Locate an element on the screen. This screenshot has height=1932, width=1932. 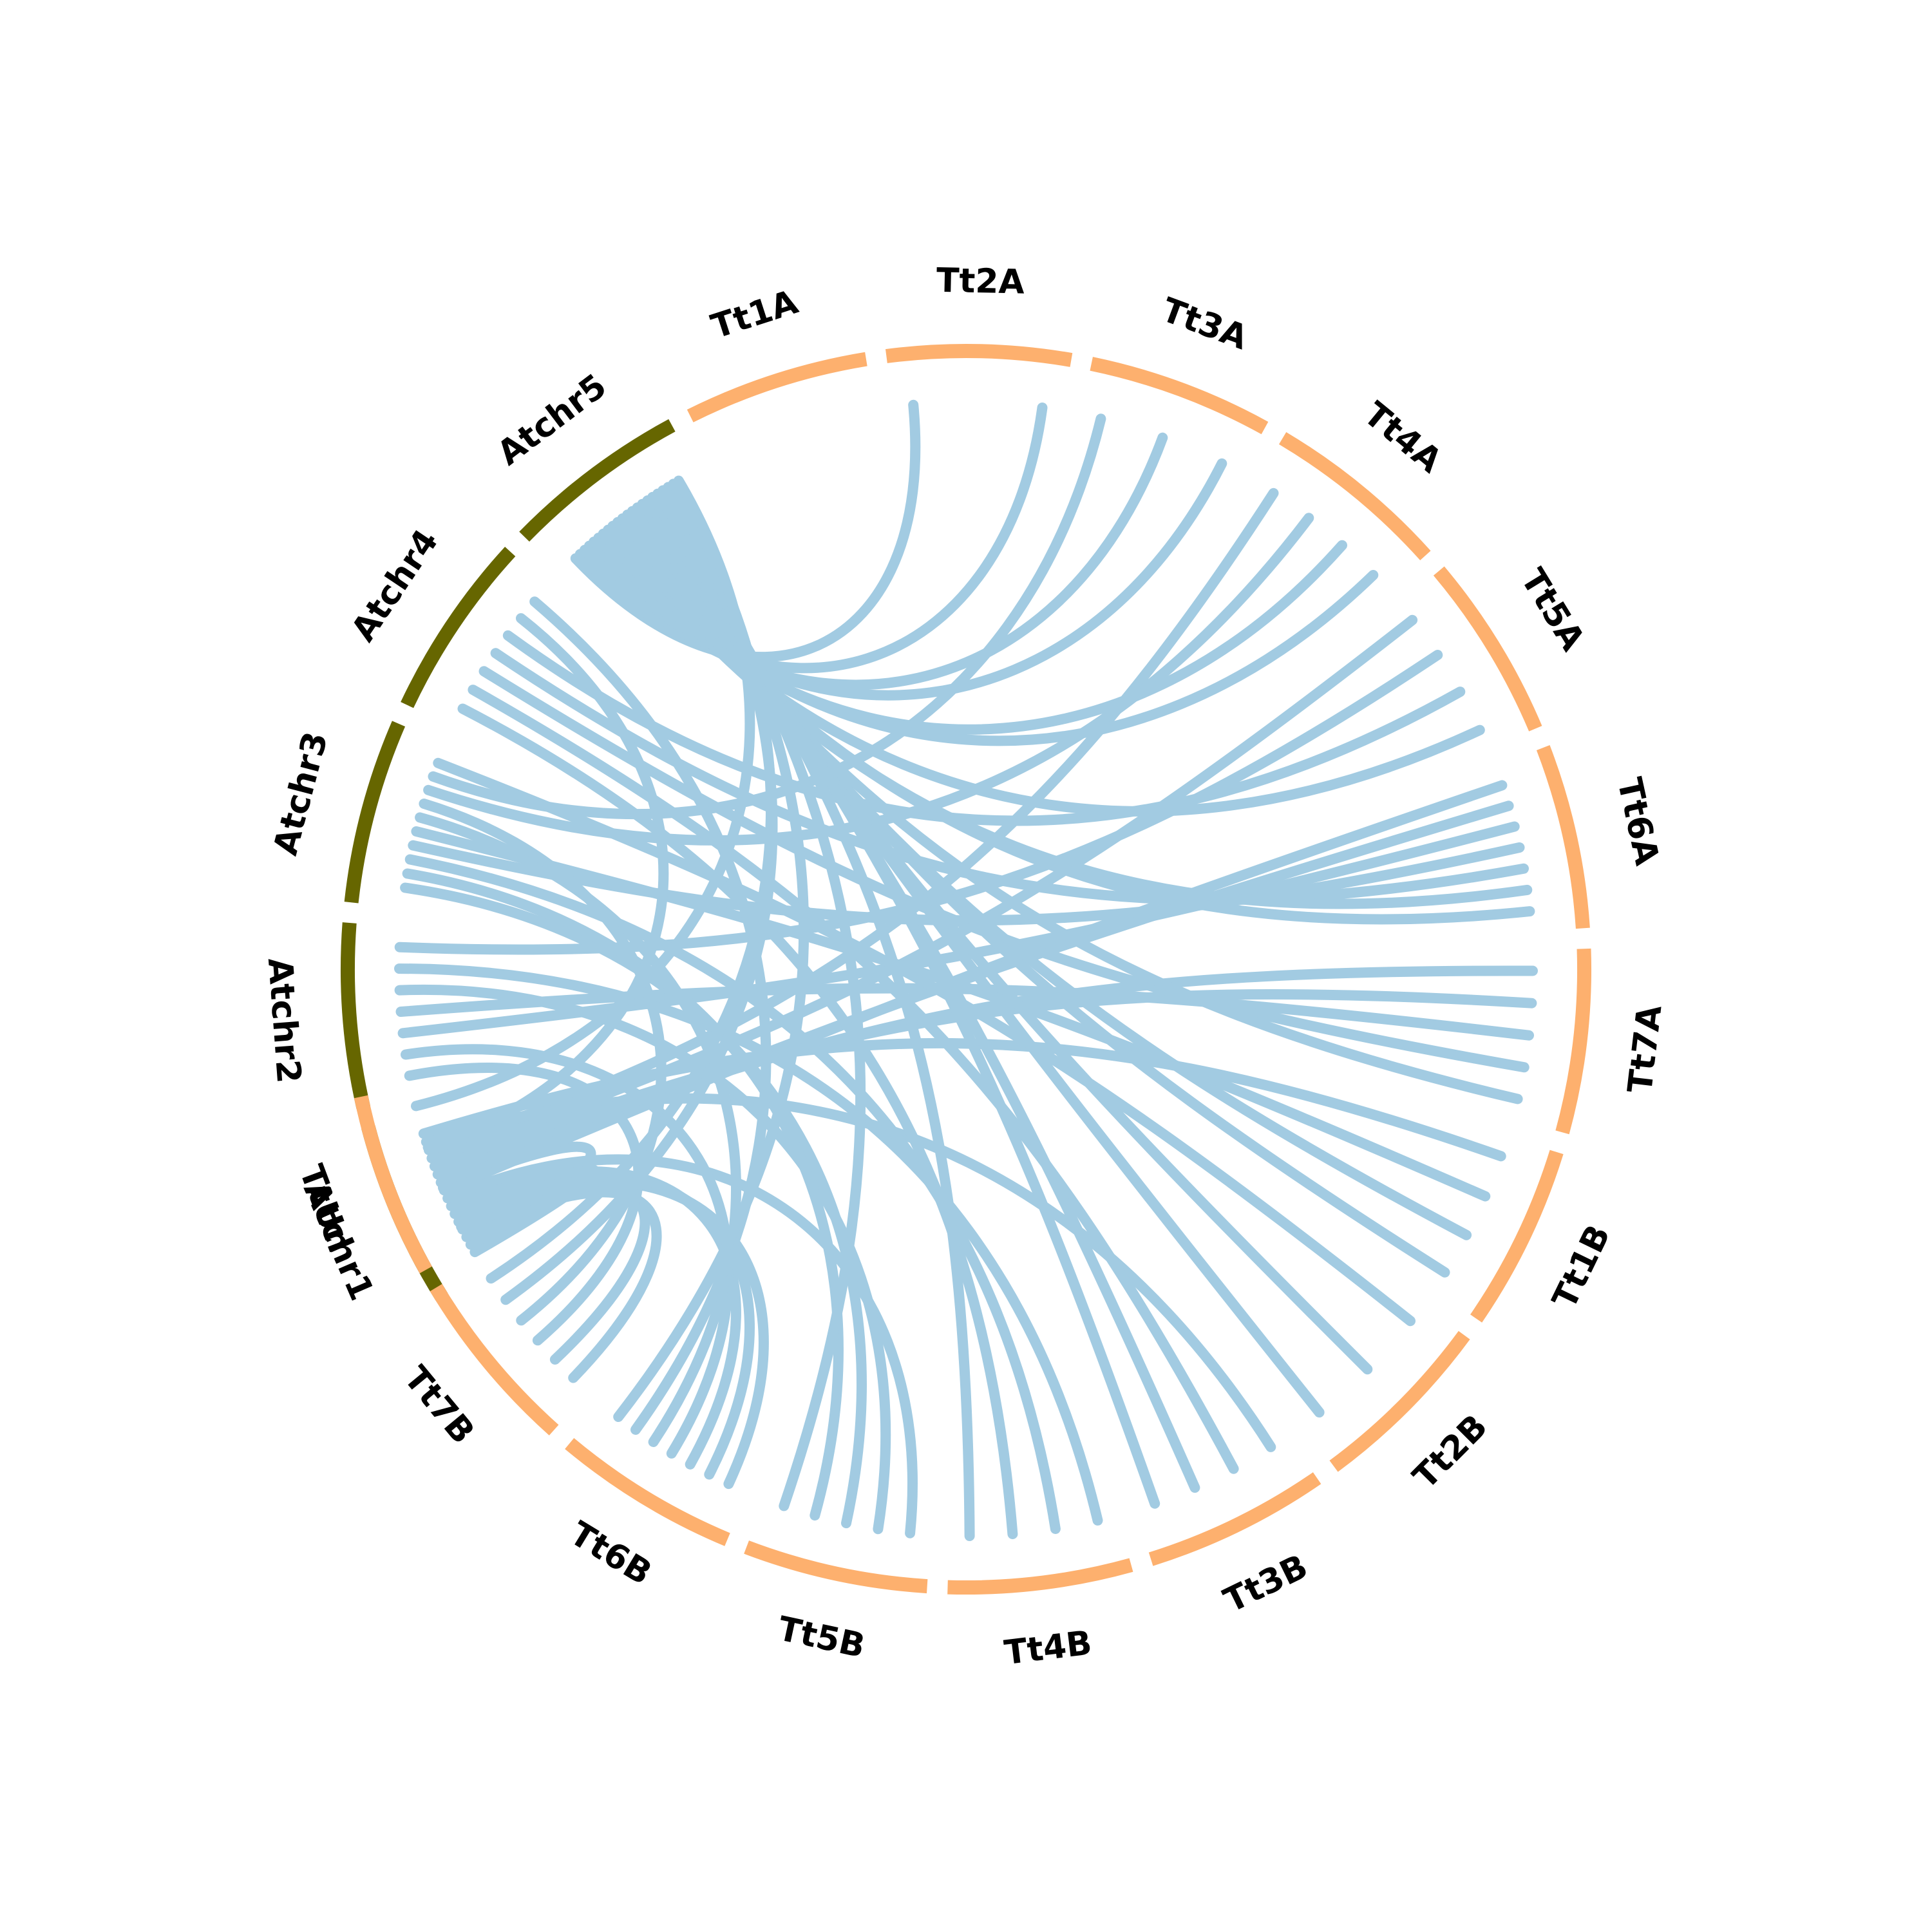
segment-label-tt2a: Tt2A is located at coordinates (980, 281).